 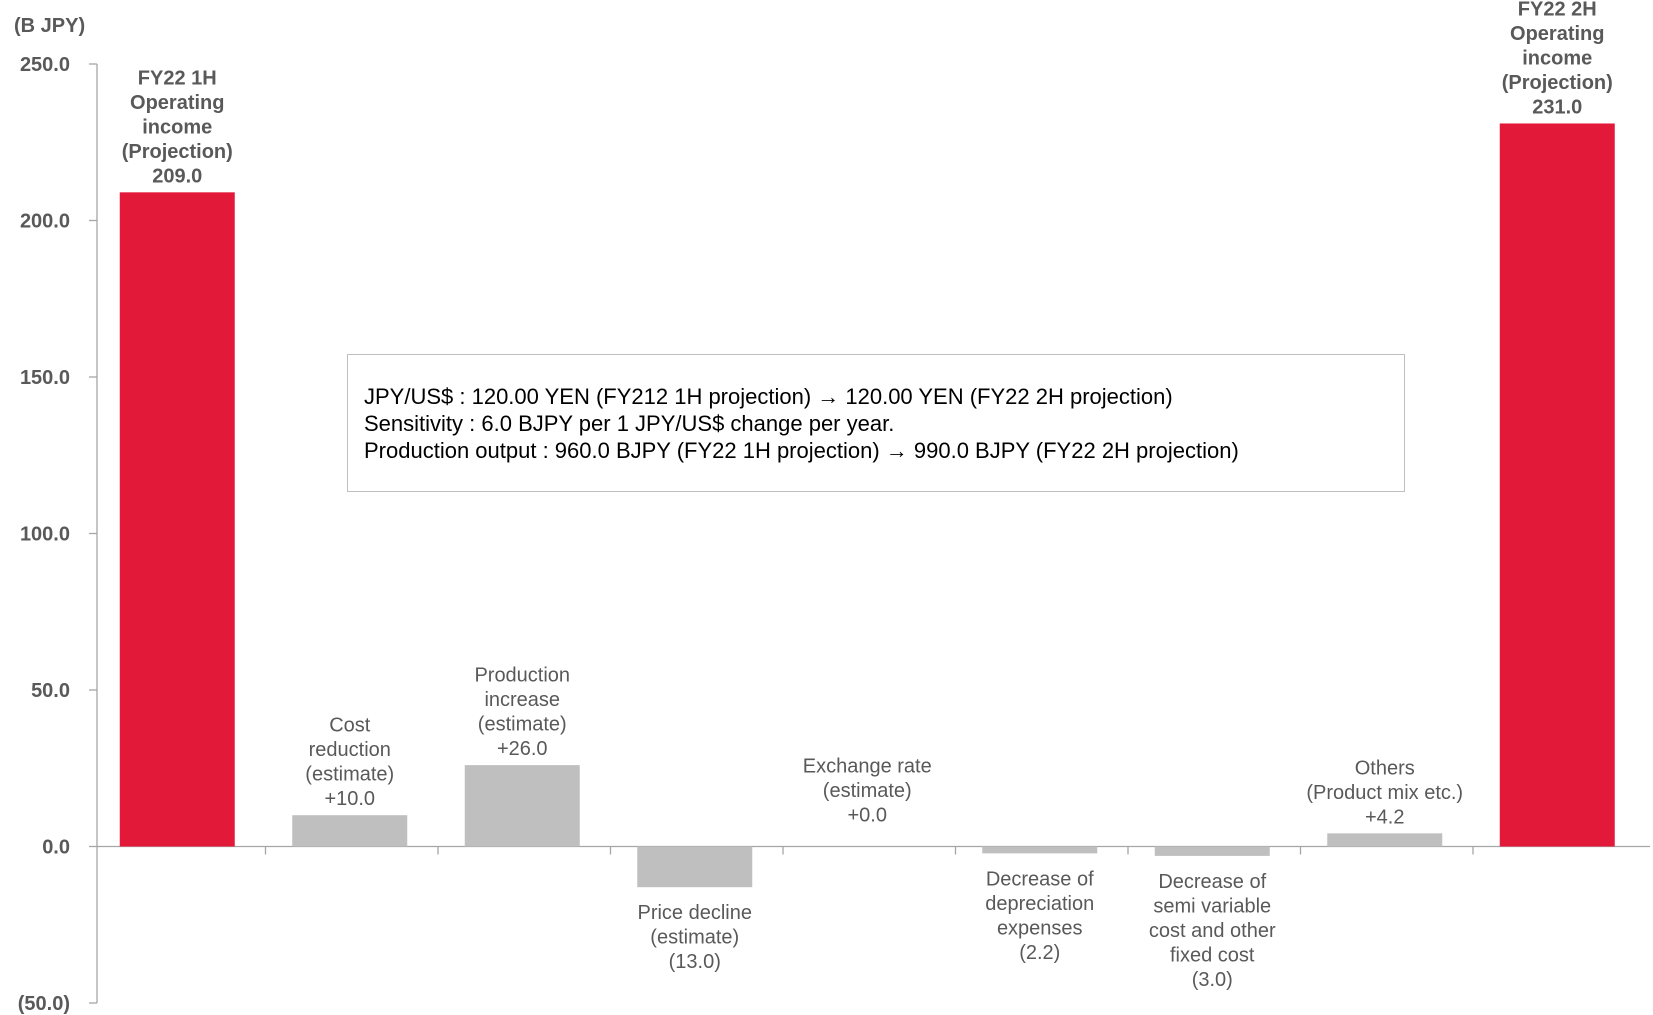 I want to click on y-tick-label: 150.0, so click(x=45, y=378).